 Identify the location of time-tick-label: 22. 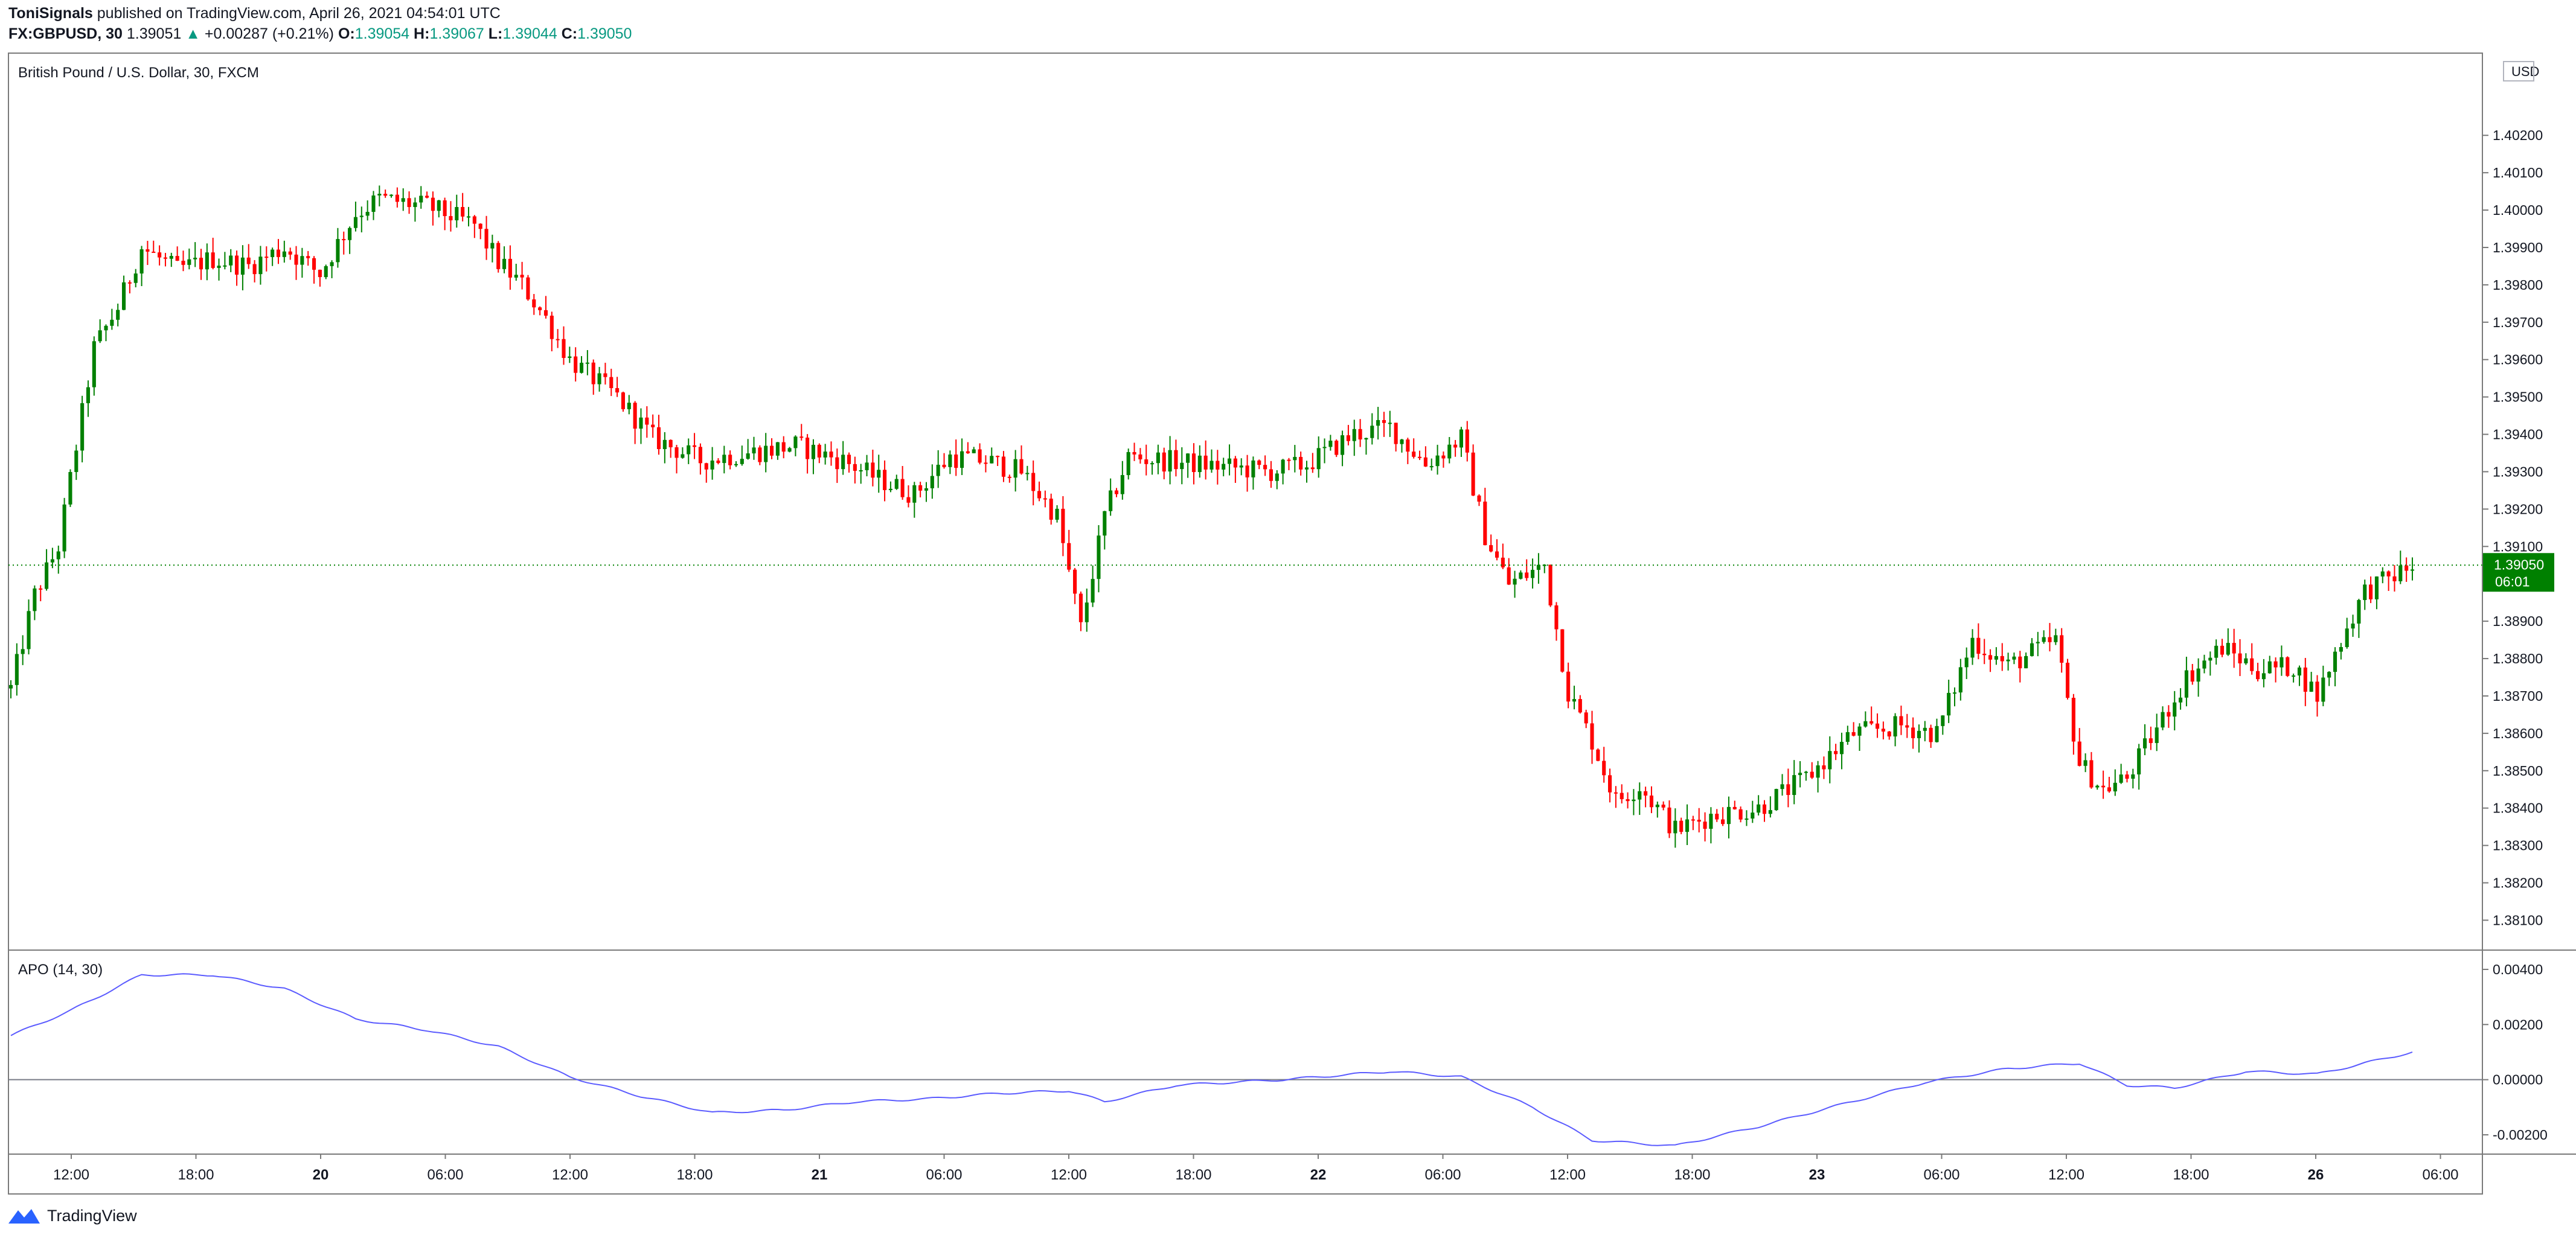
(1318, 1175).